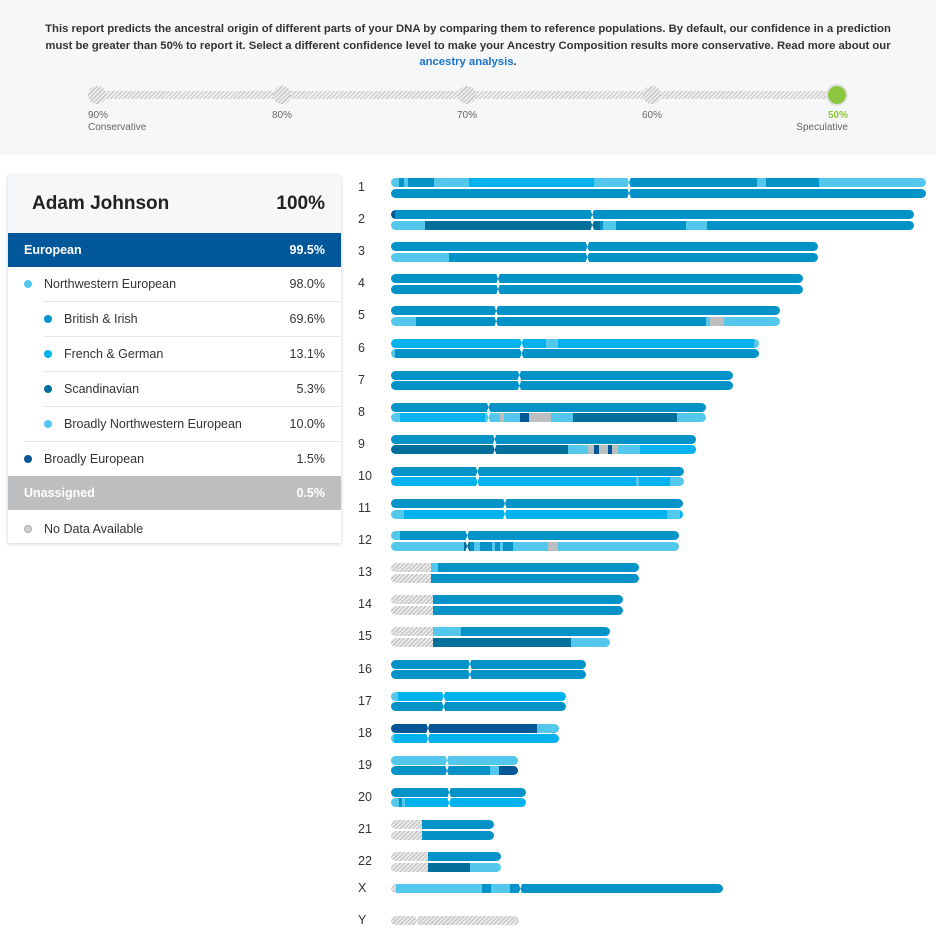 This screenshot has width=936, height=940. Describe the element at coordinates (466, 62) in the screenshot. I see `ancestry-analysis-link: ancestry analysis` at that location.